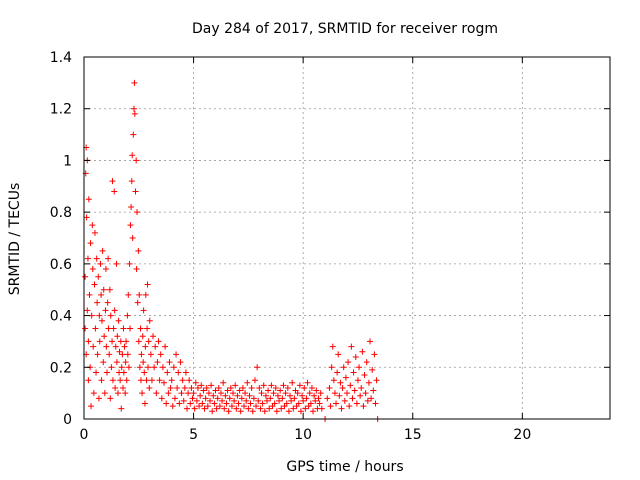 The height and width of the screenshot is (480, 640). What do you see at coordinates (67, 420) in the screenshot?
I see `y-tick-label: 0` at bounding box center [67, 420].